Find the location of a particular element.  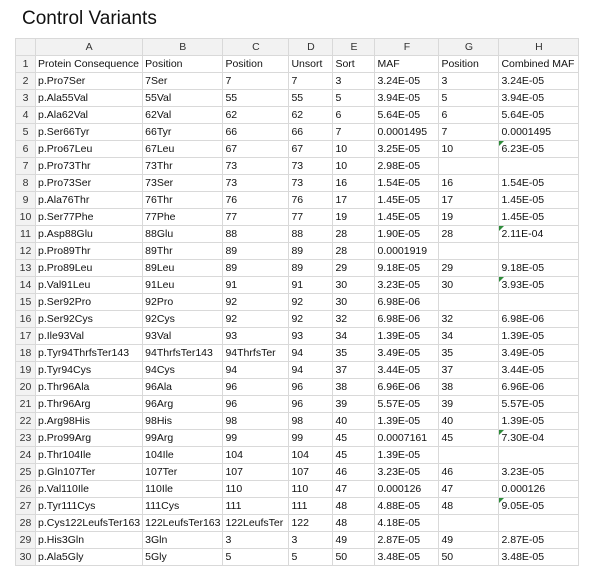

cell-h9: 1.45E-05 is located at coordinates (539, 200).